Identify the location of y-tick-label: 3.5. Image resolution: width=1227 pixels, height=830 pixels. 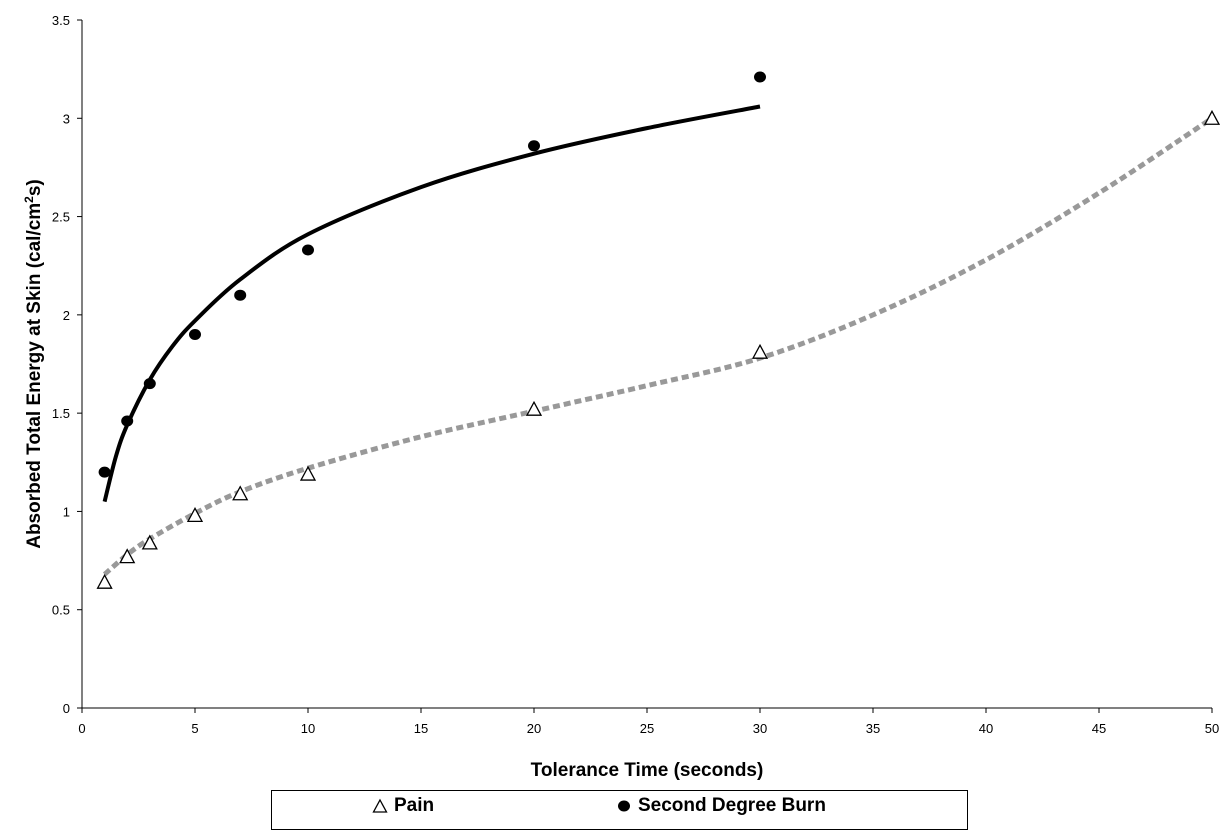
(61, 20).